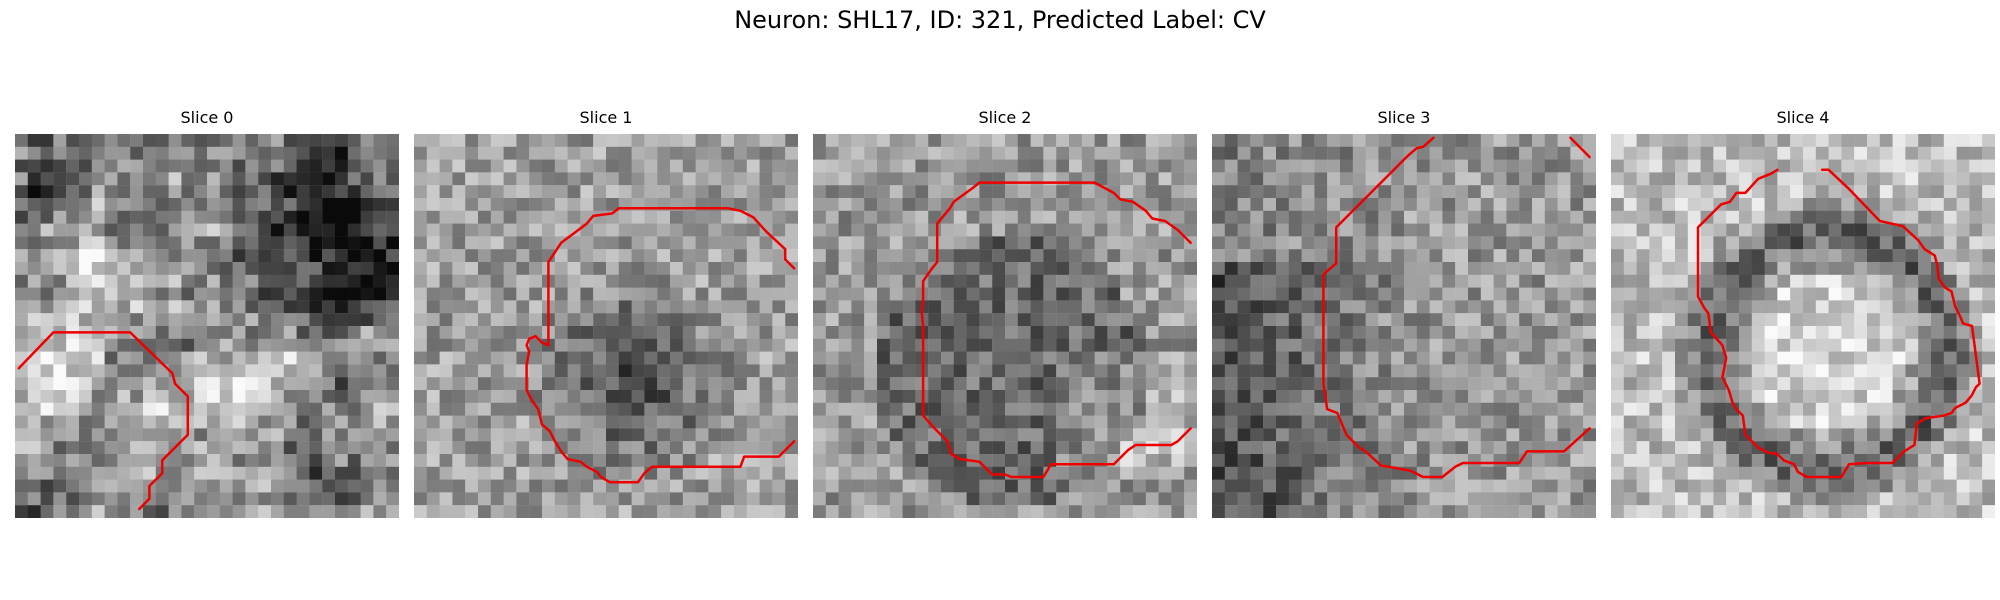  I want to click on slice-panel: Slice 0, so click(207, 313).